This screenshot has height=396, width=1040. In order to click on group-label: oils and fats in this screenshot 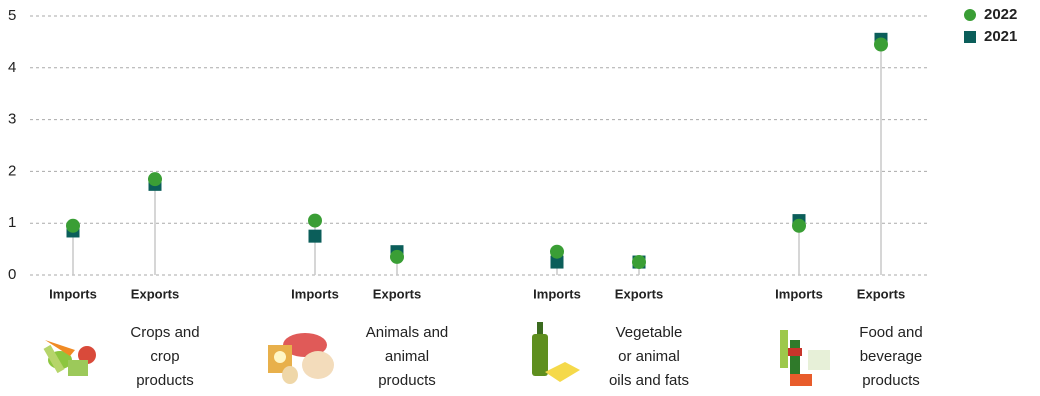, I will do `click(649, 380)`.